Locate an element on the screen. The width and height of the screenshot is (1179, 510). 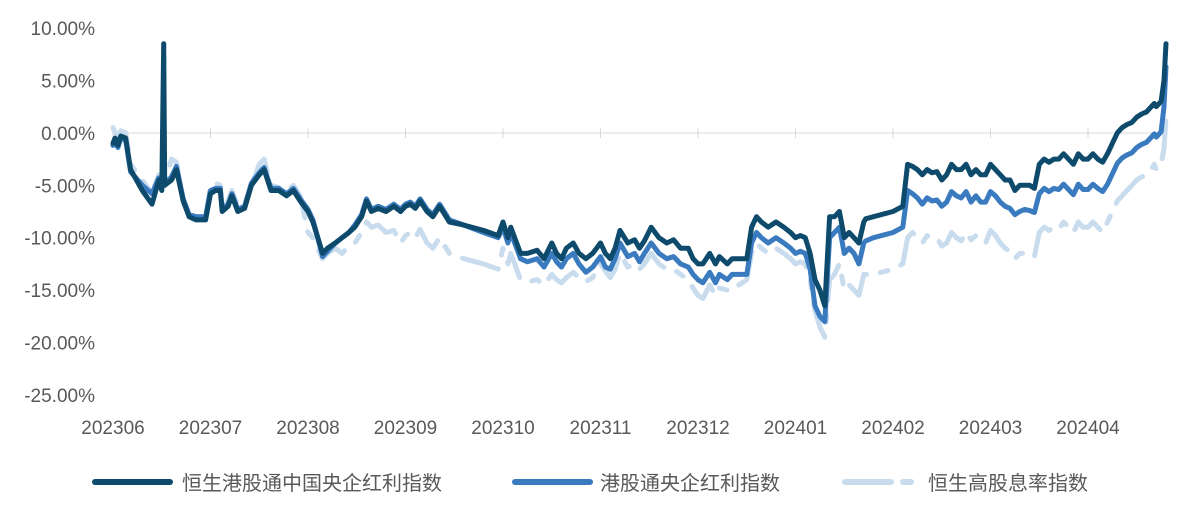
y-tick-label: -20.00% is located at coordinates (59, 344).